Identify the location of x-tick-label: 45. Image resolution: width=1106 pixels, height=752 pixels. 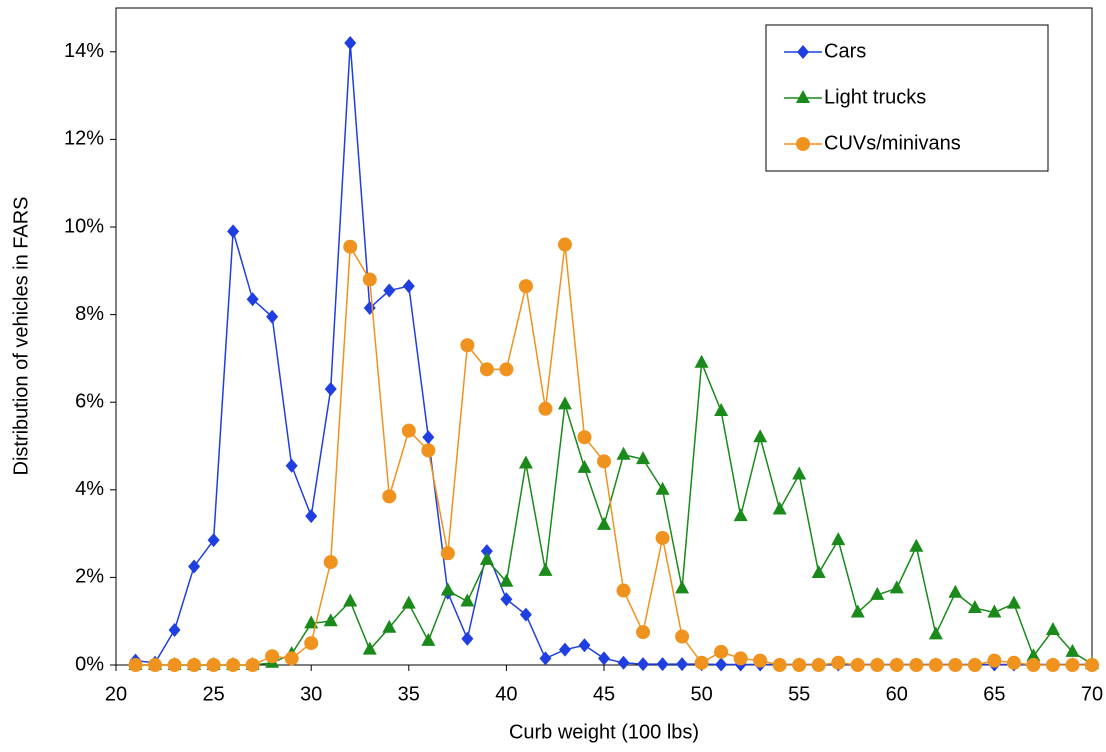
(604, 694).